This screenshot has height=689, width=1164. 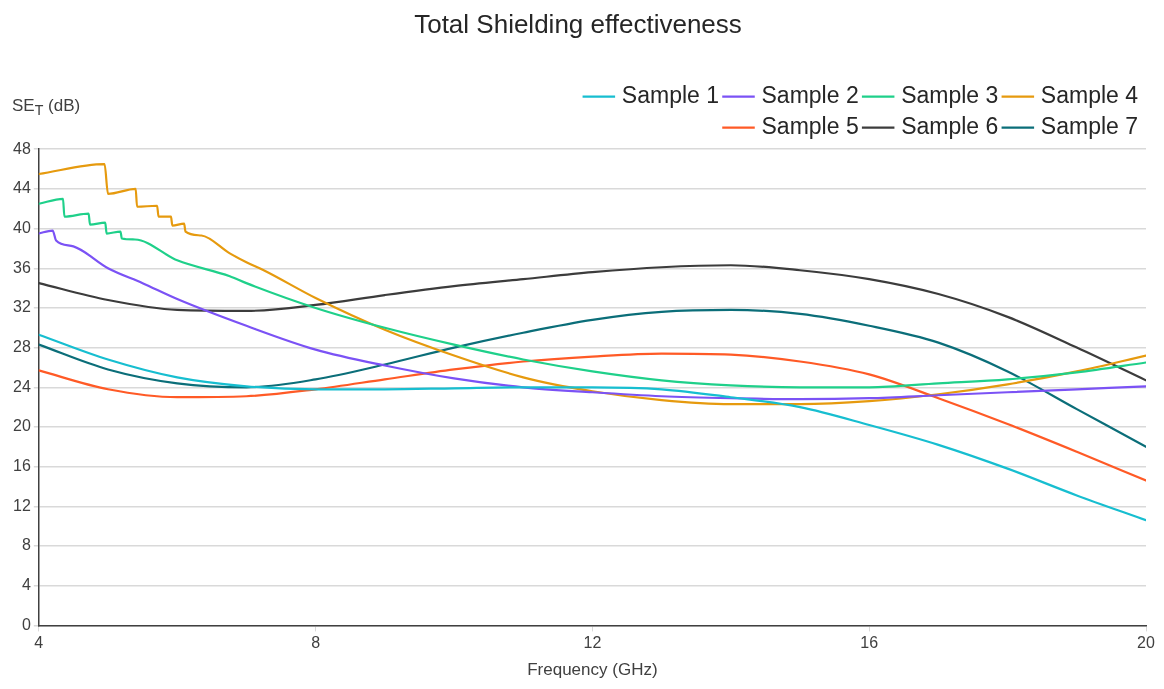 What do you see at coordinates (22, 505) in the screenshot?
I see `y-tick-label: 12` at bounding box center [22, 505].